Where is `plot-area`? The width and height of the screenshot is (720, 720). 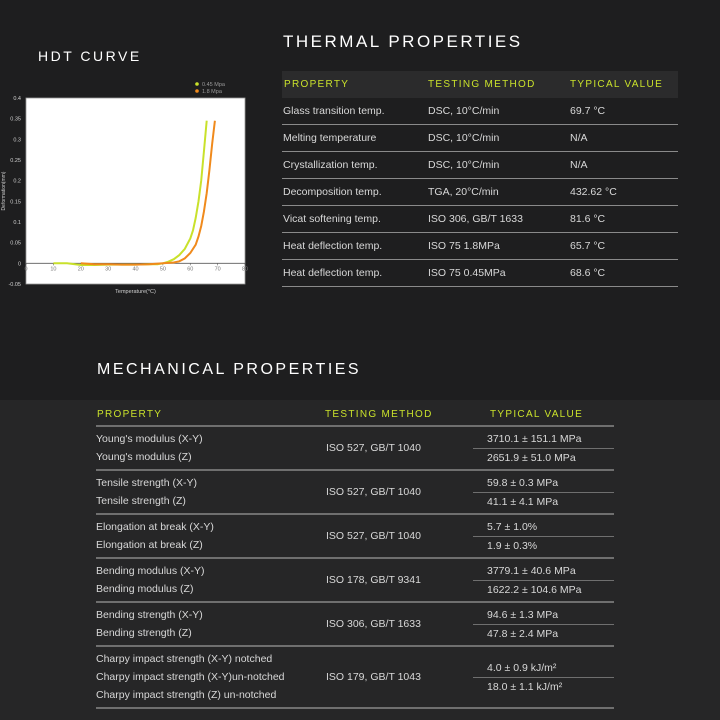
plot-area is located at coordinates (135, 191).